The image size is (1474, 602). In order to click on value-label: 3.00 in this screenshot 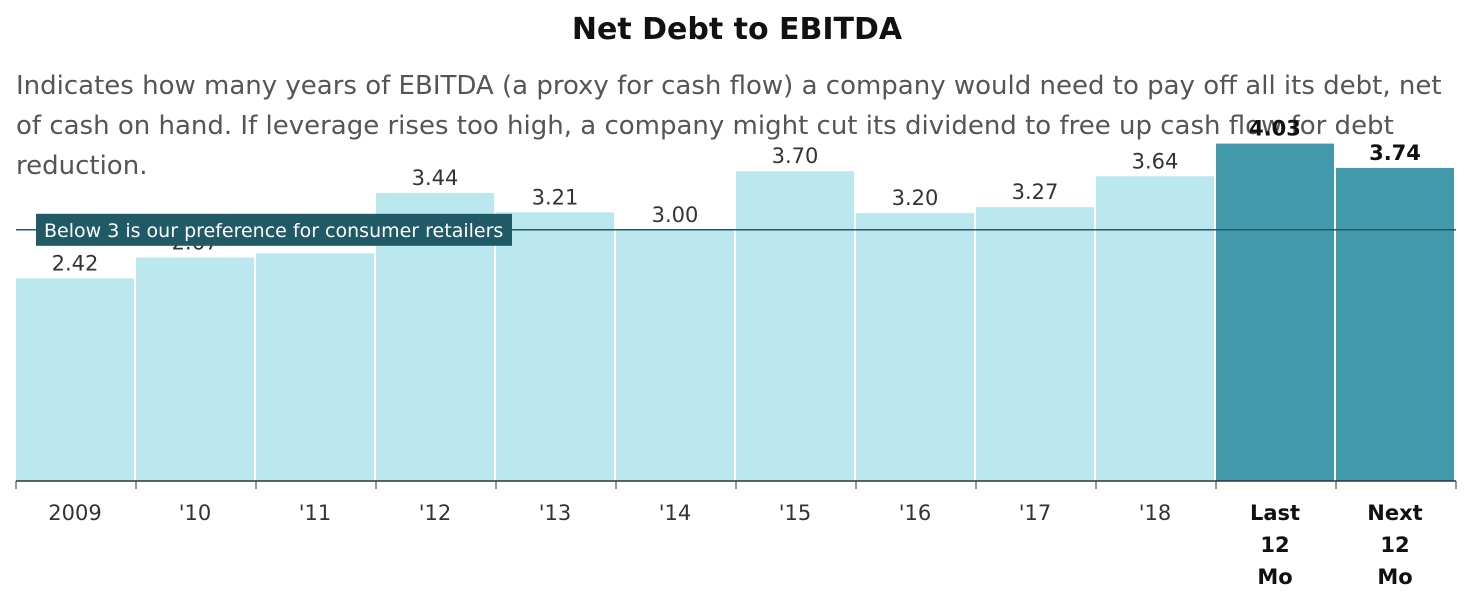, I will do `click(675, 215)`.